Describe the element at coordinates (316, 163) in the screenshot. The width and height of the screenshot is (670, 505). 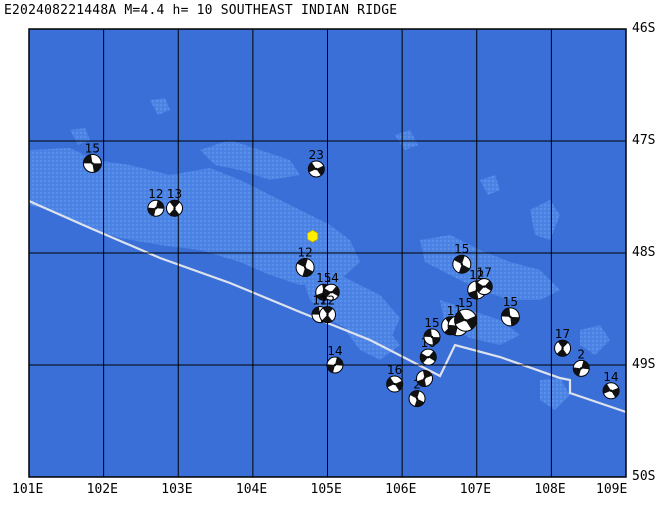
I see `focal-mechanism: 23` at that location.